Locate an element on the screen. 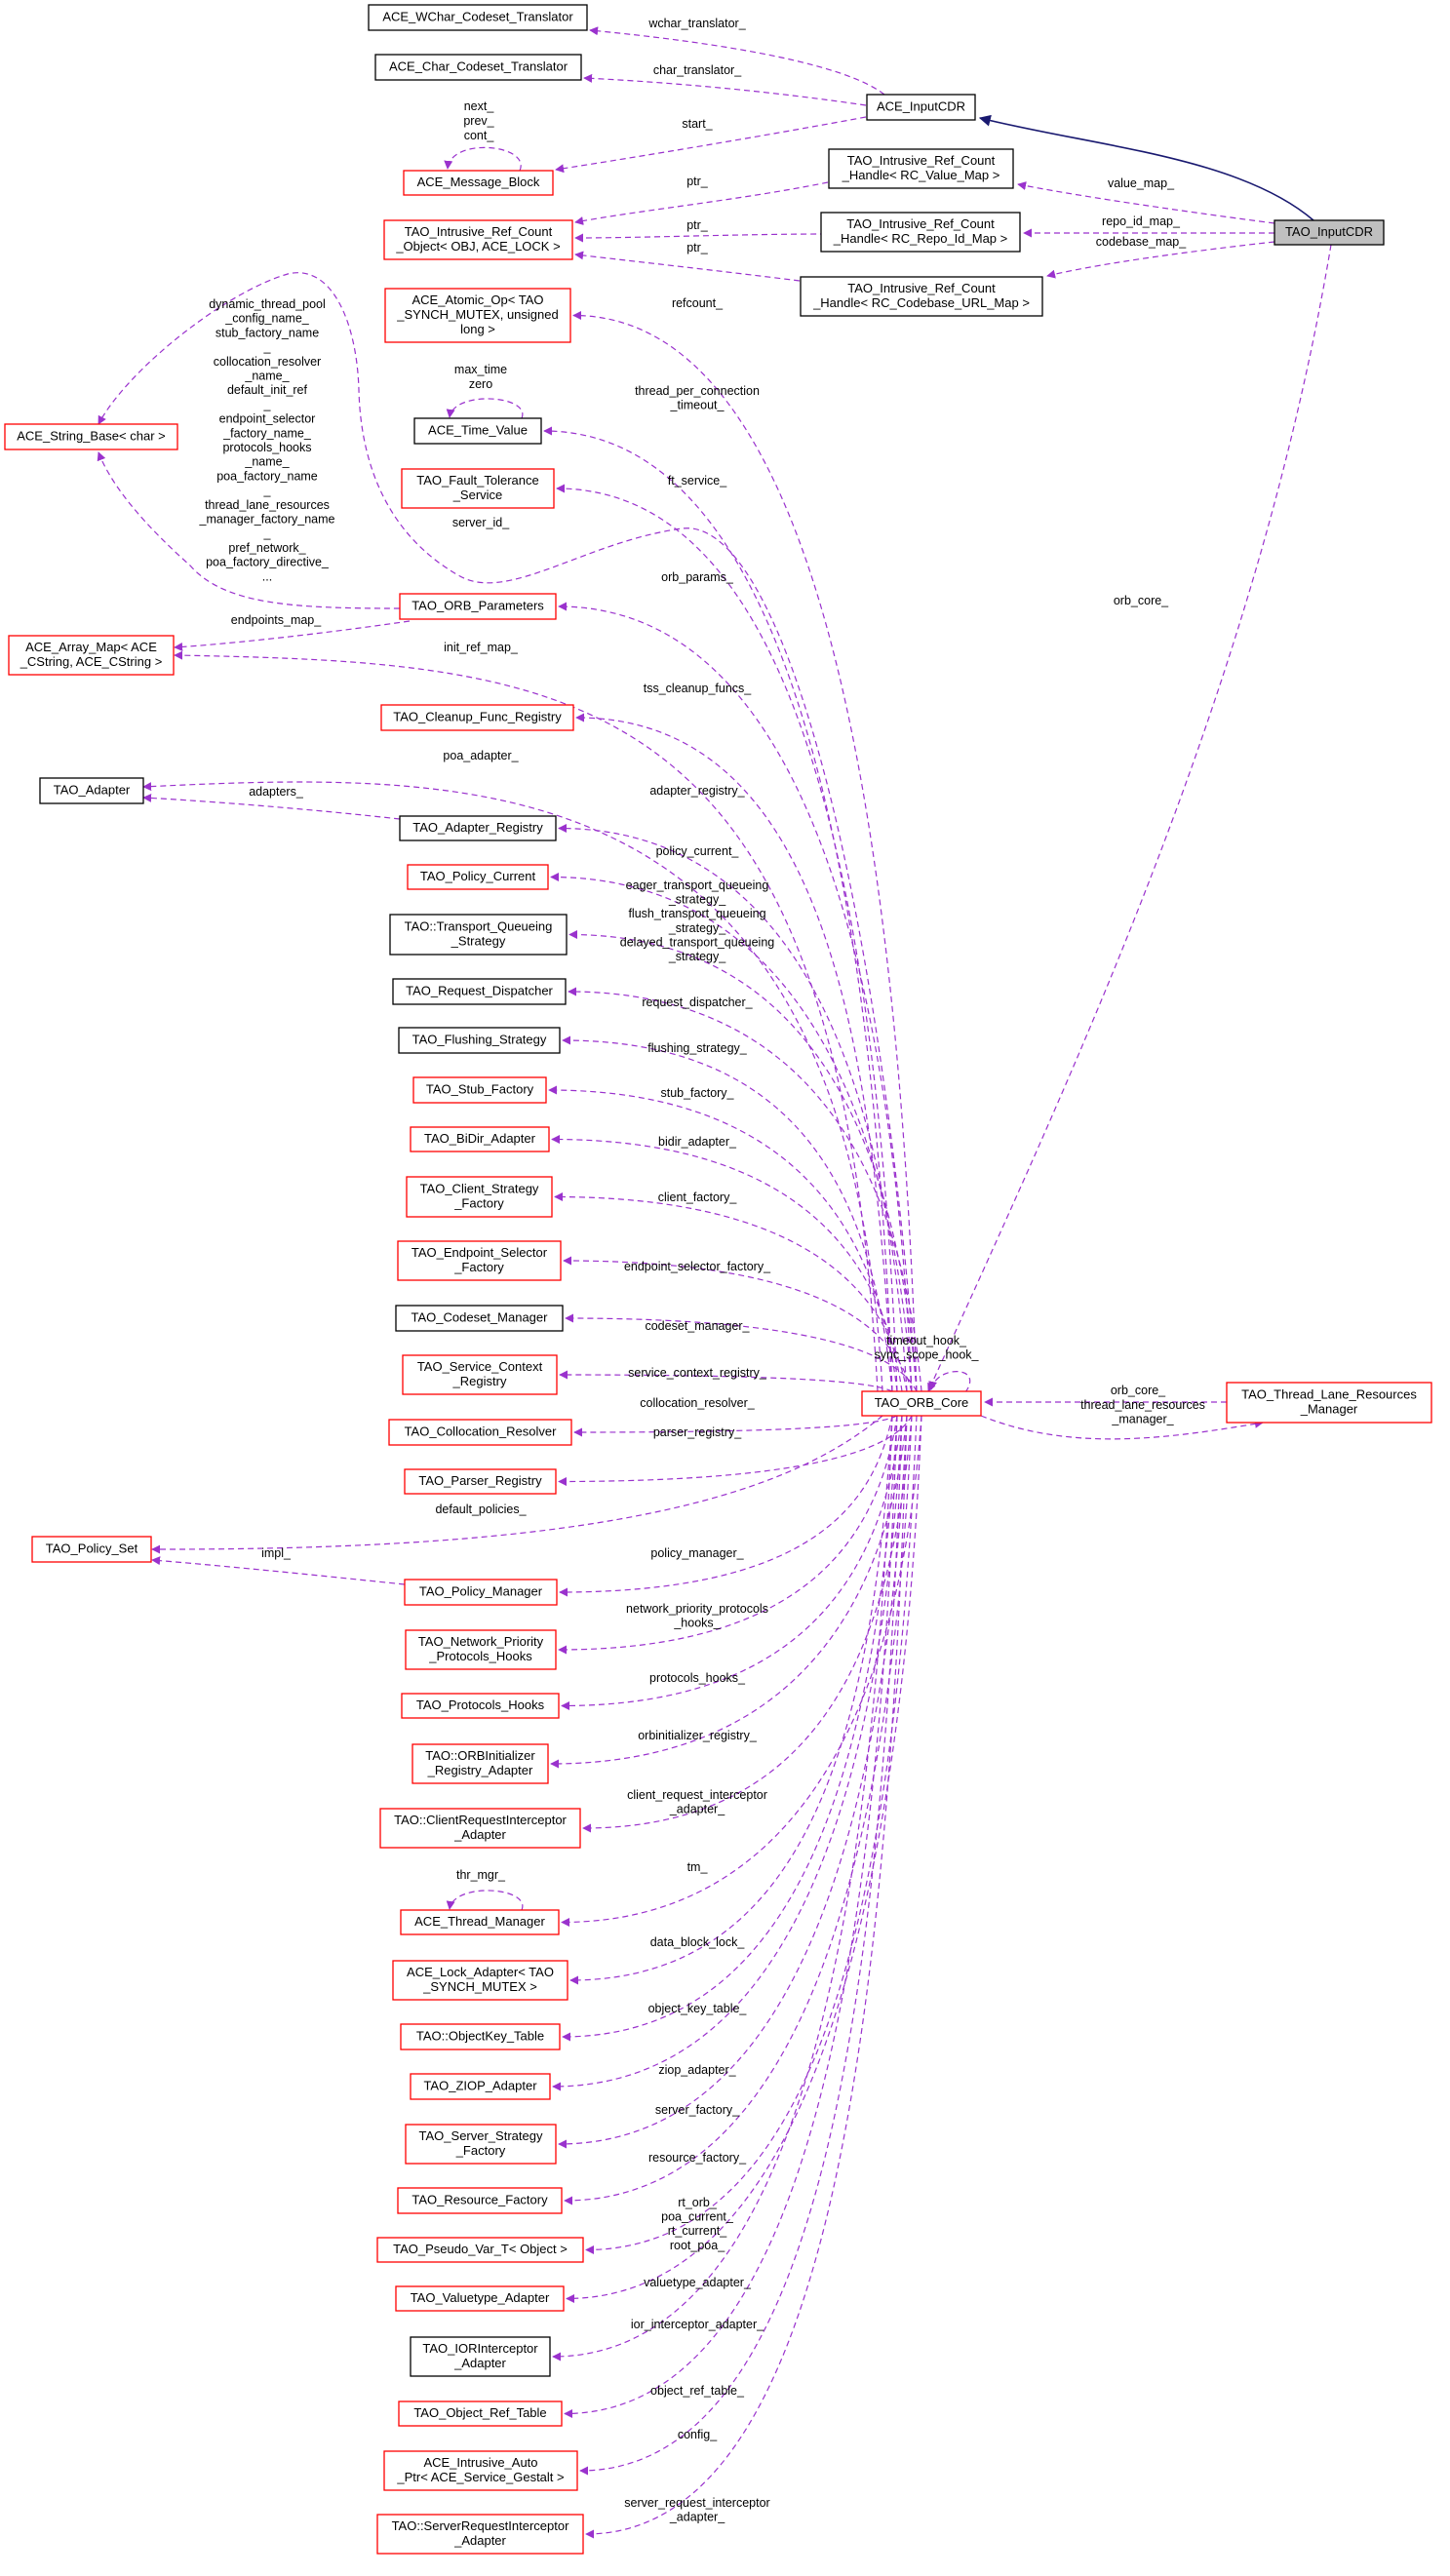  class-node: TAO_Stub_Factory is located at coordinates (479, 1090).